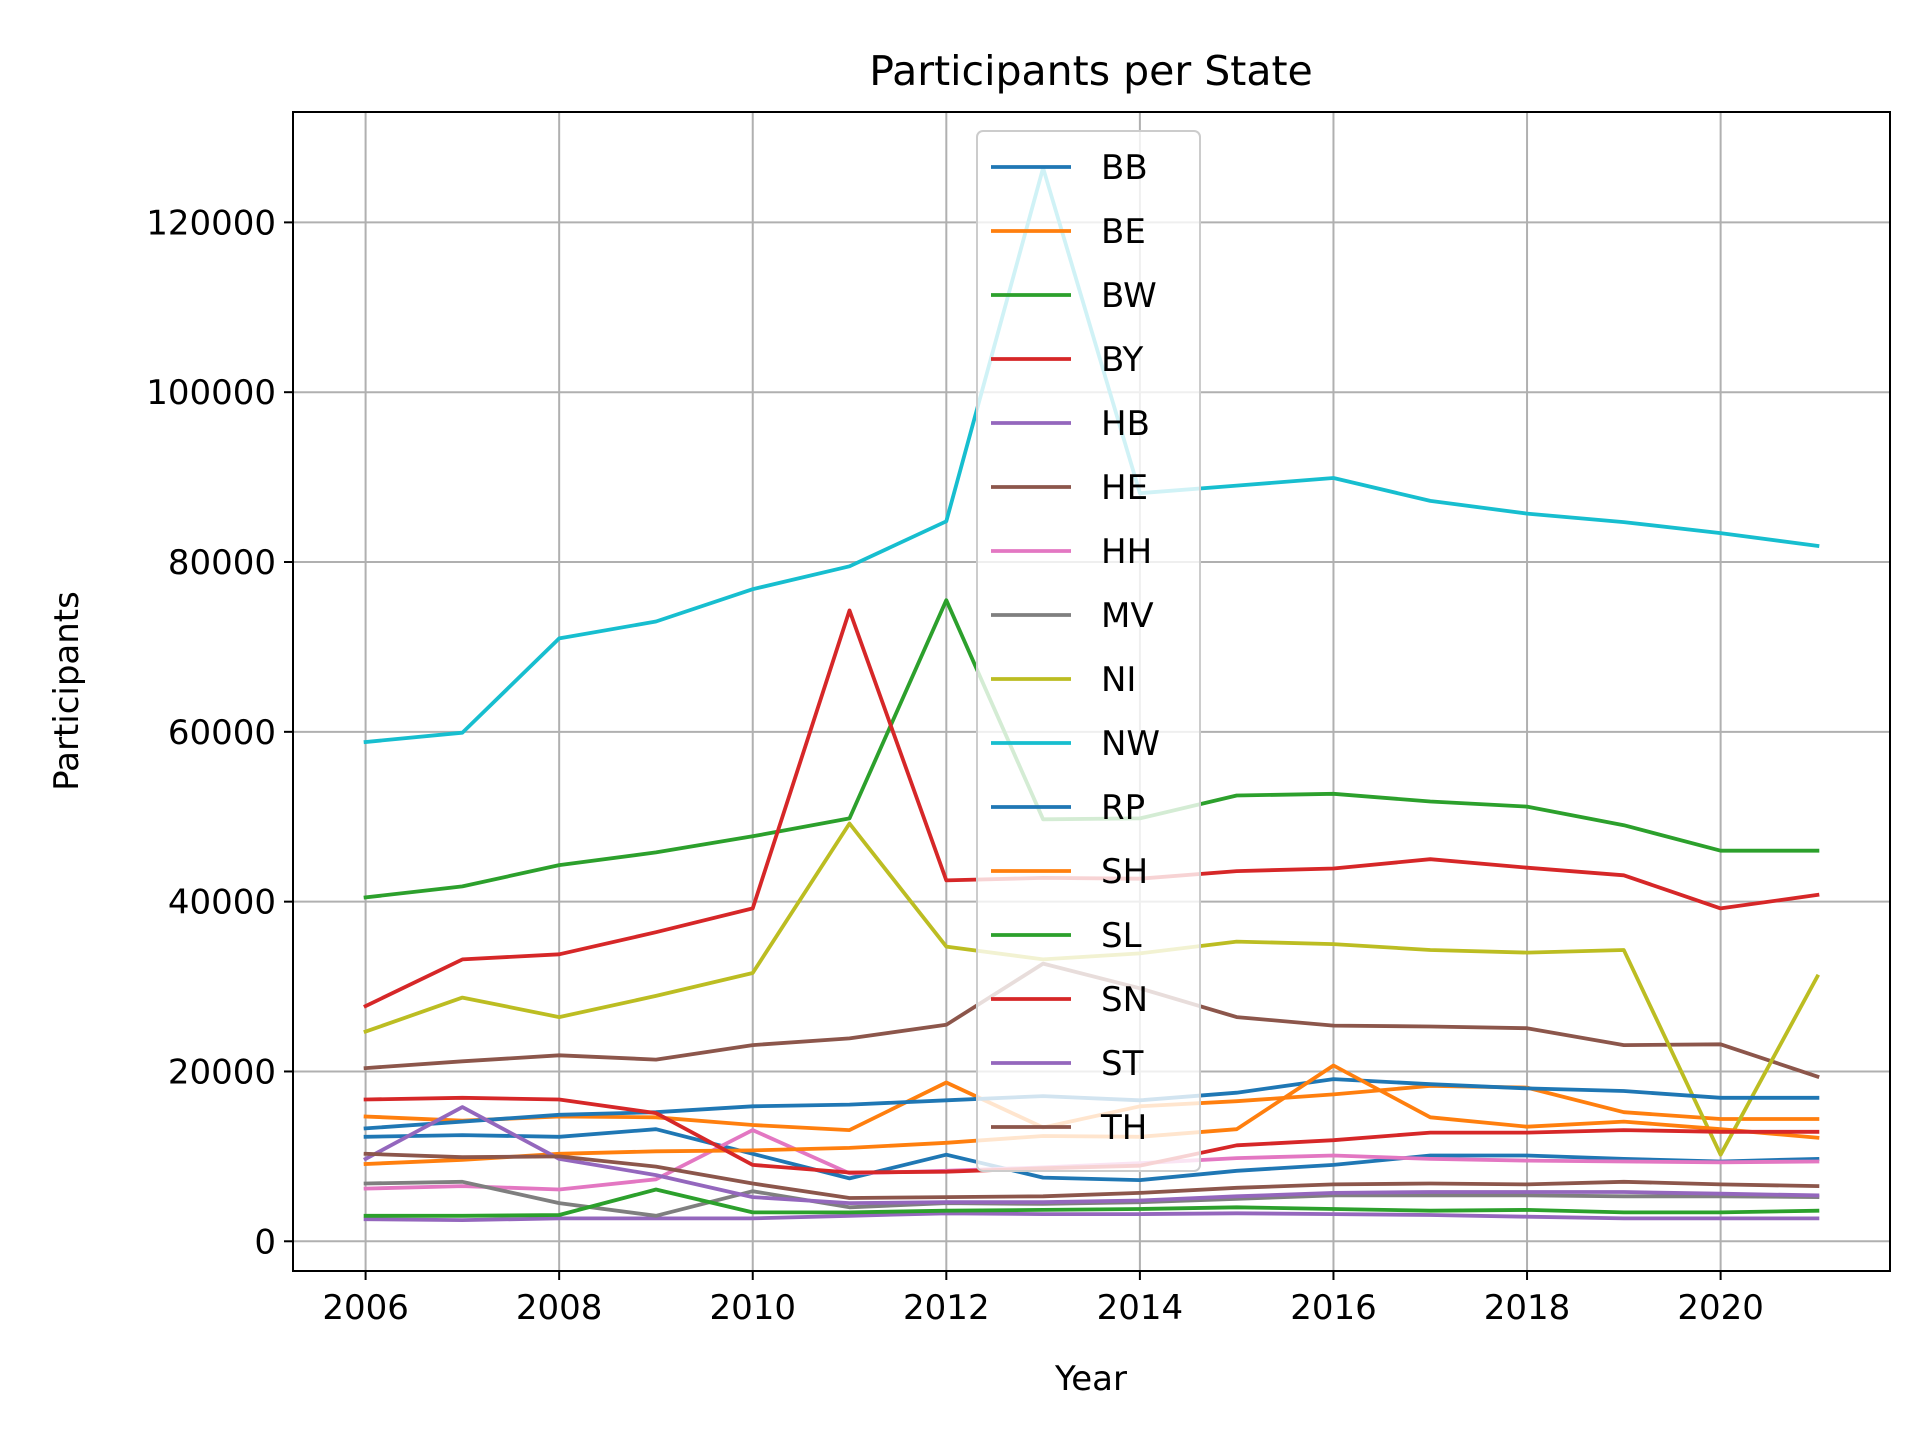 The image size is (1920, 1440). I want to click on series-line-hb, so click(1091, 1216).